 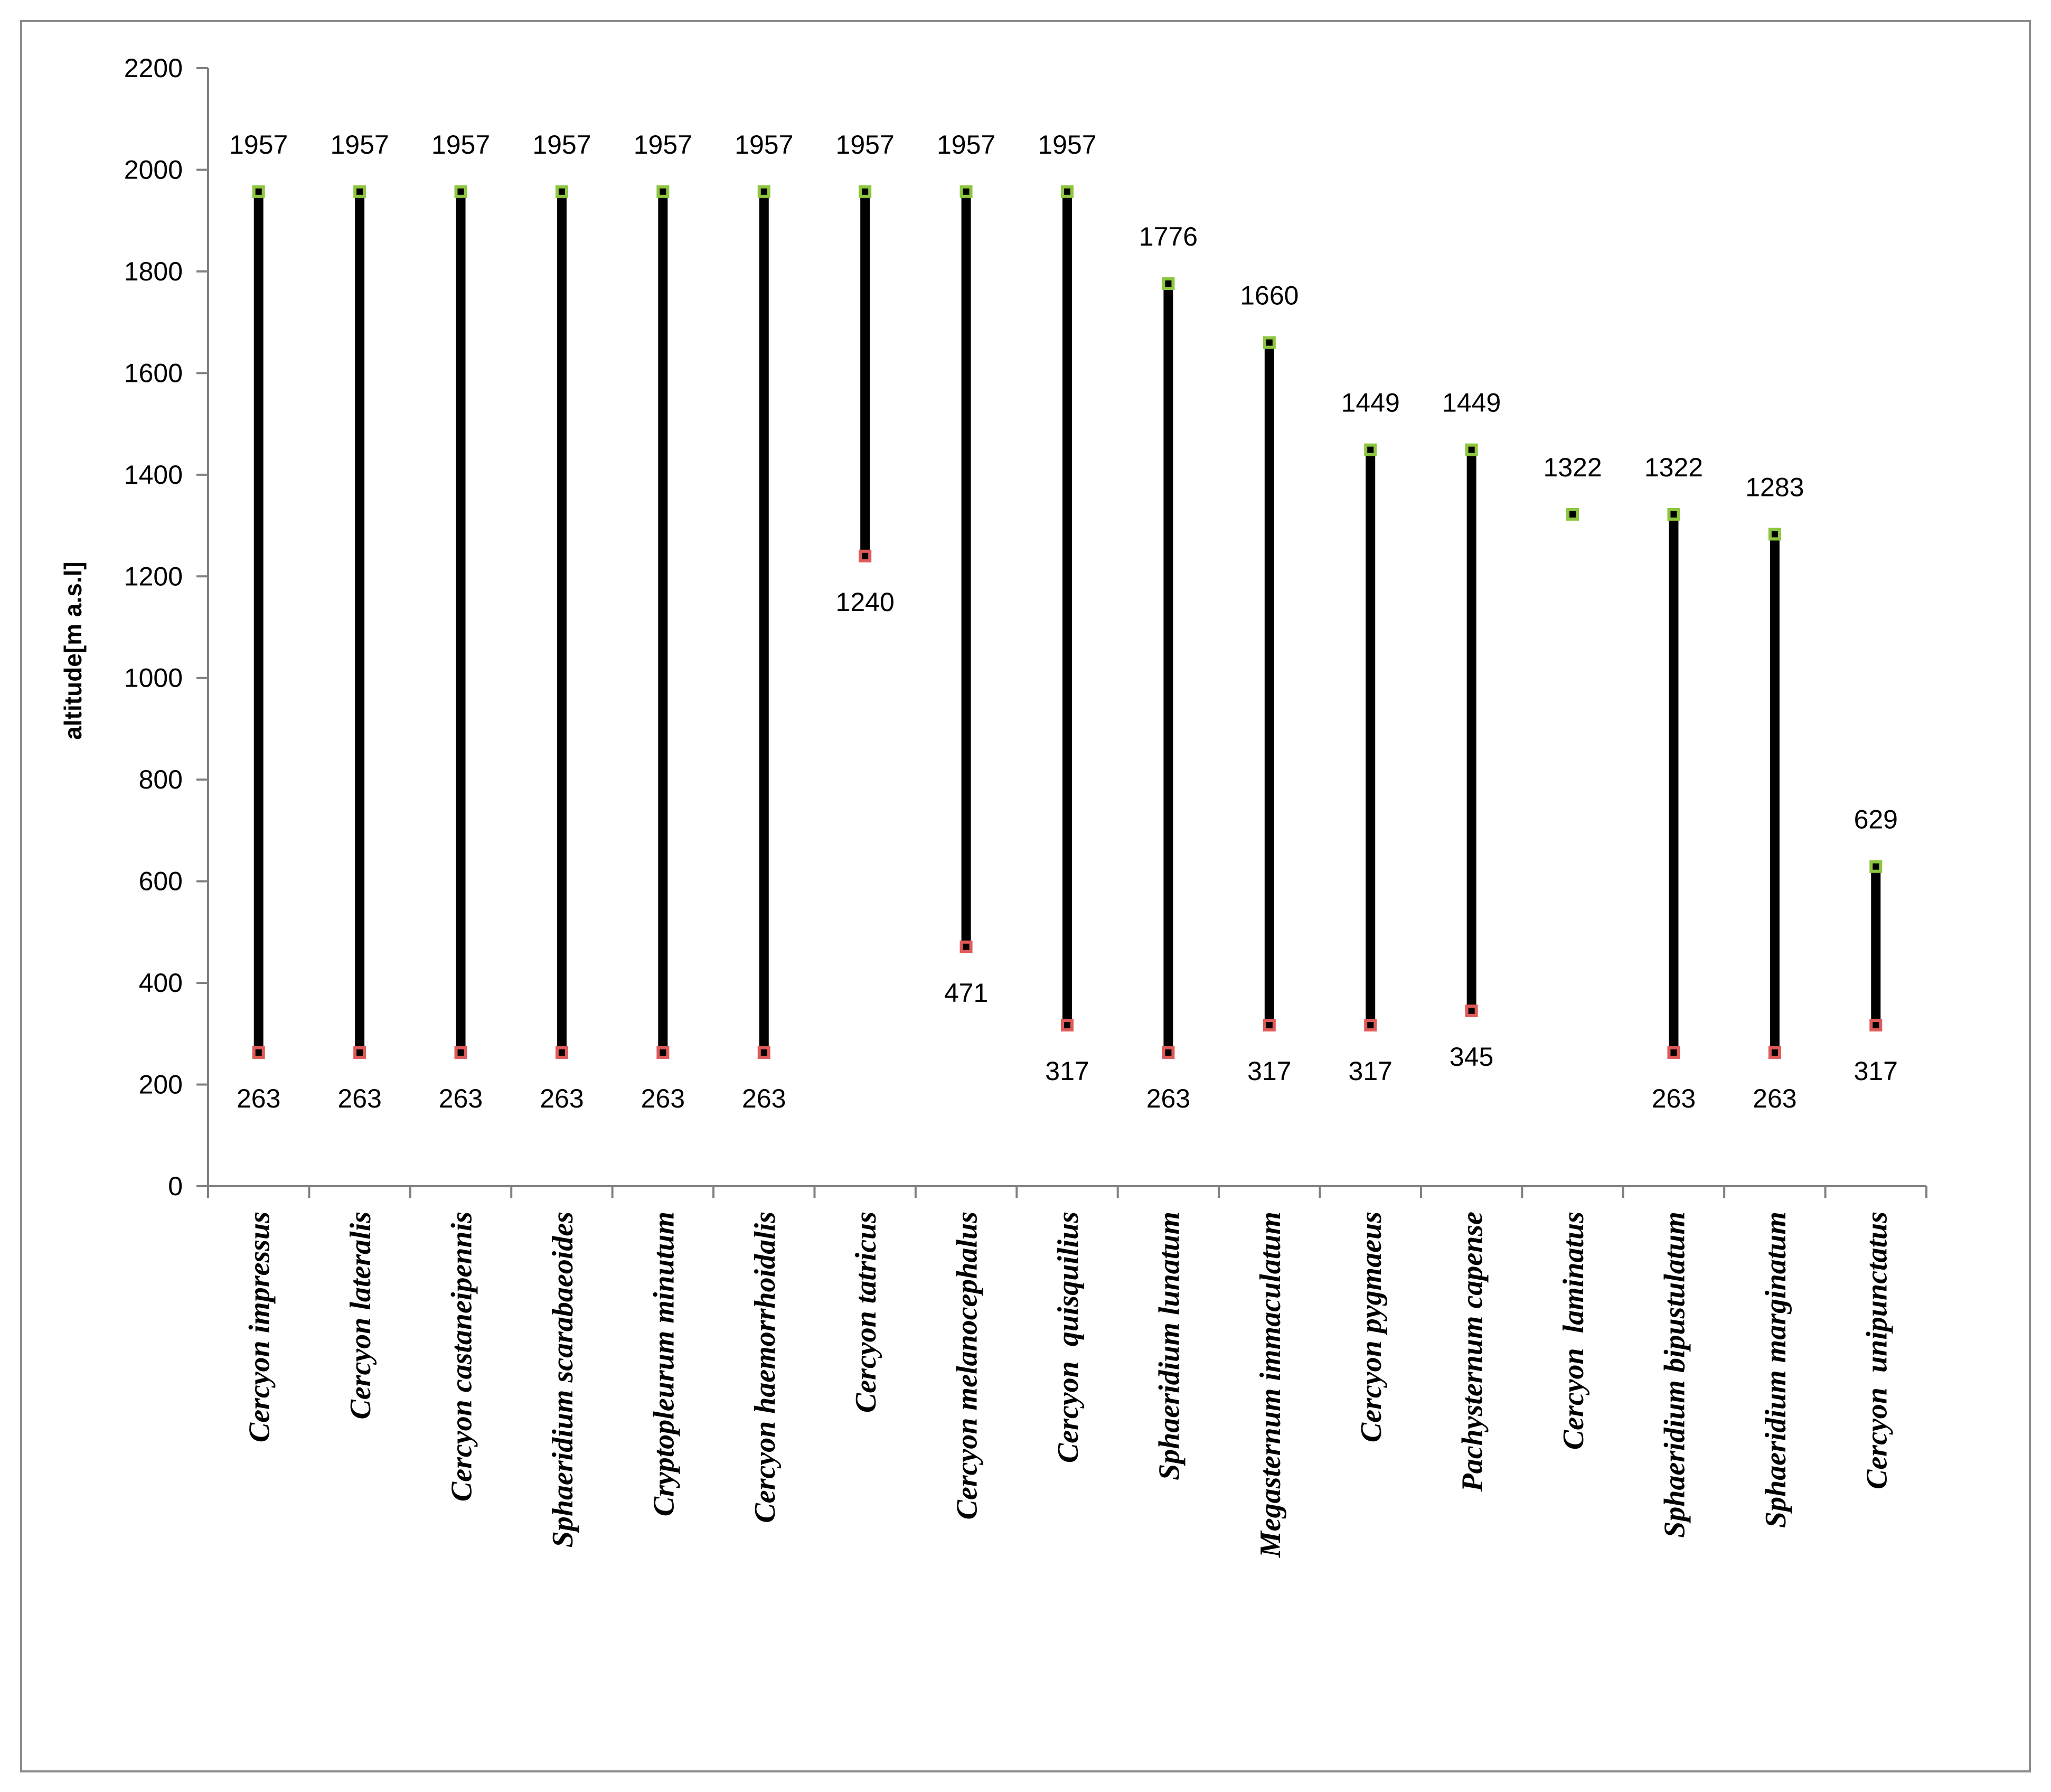 I want to click on y-tick-label: 0, so click(x=175, y=1186).